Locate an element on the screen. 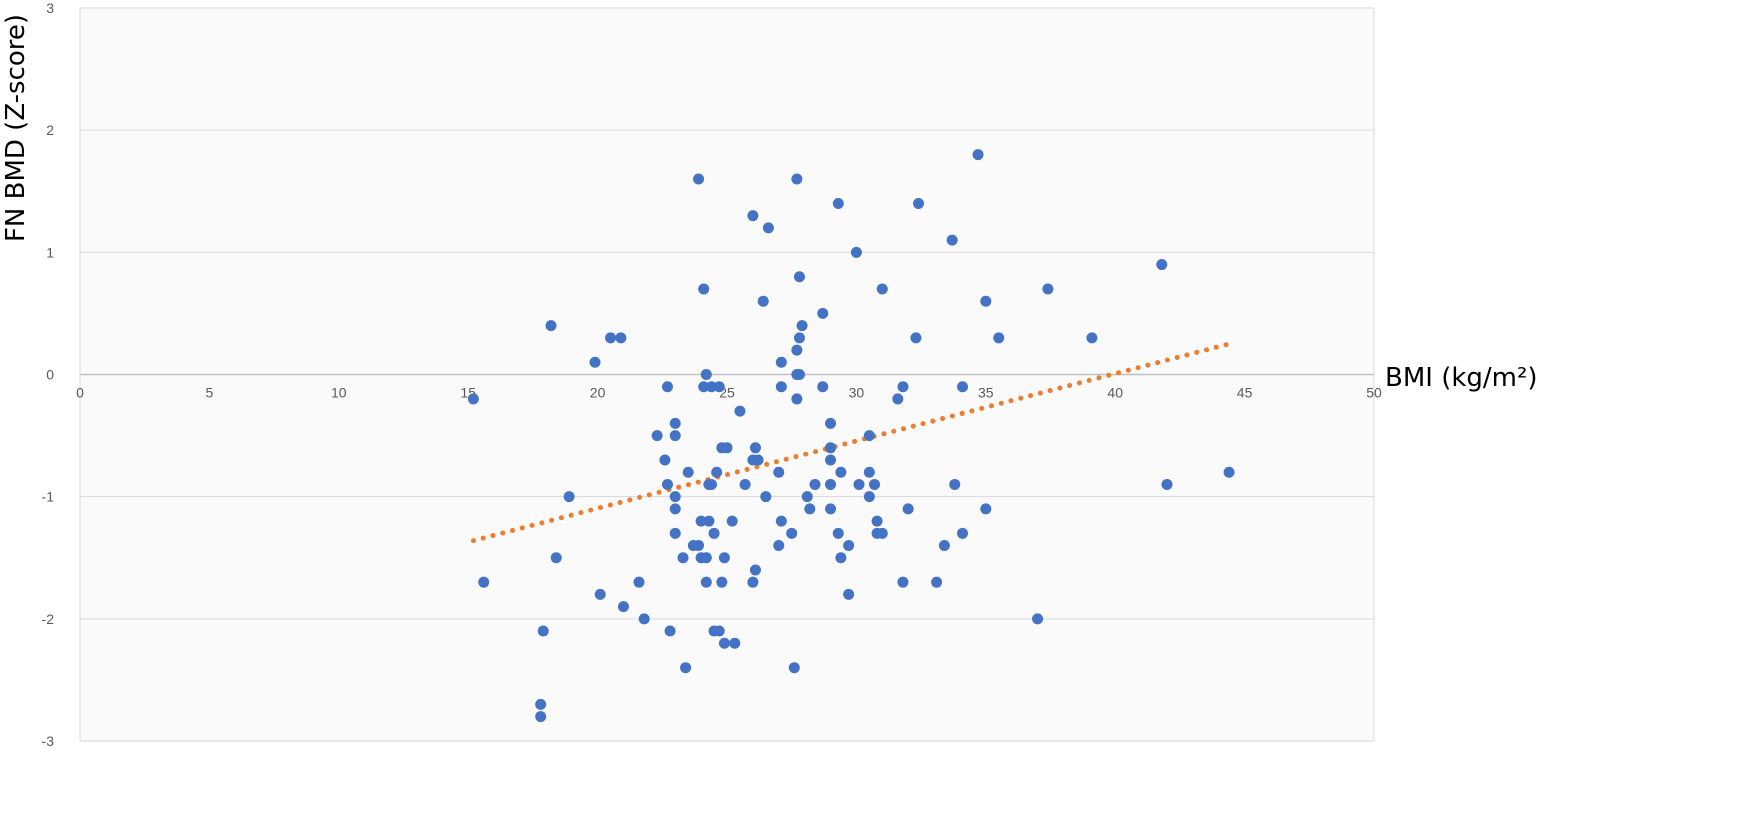 The image size is (1761, 840). trendline-line is located at coordinates (851, 442).